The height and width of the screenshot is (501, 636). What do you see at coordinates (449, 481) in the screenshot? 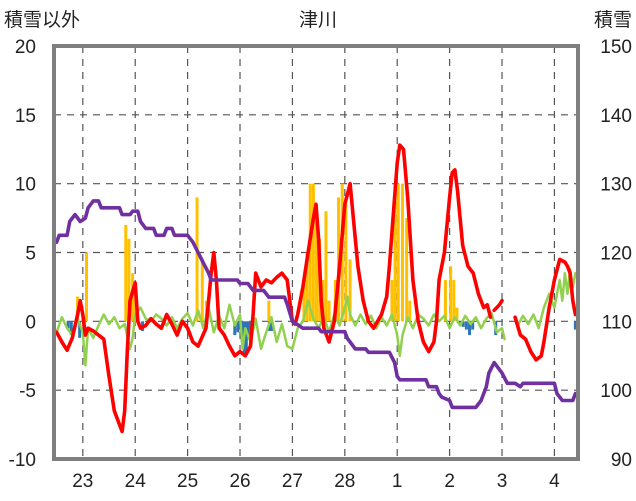
I see `x-tick-label: 2` at bounding box center [449, 481].